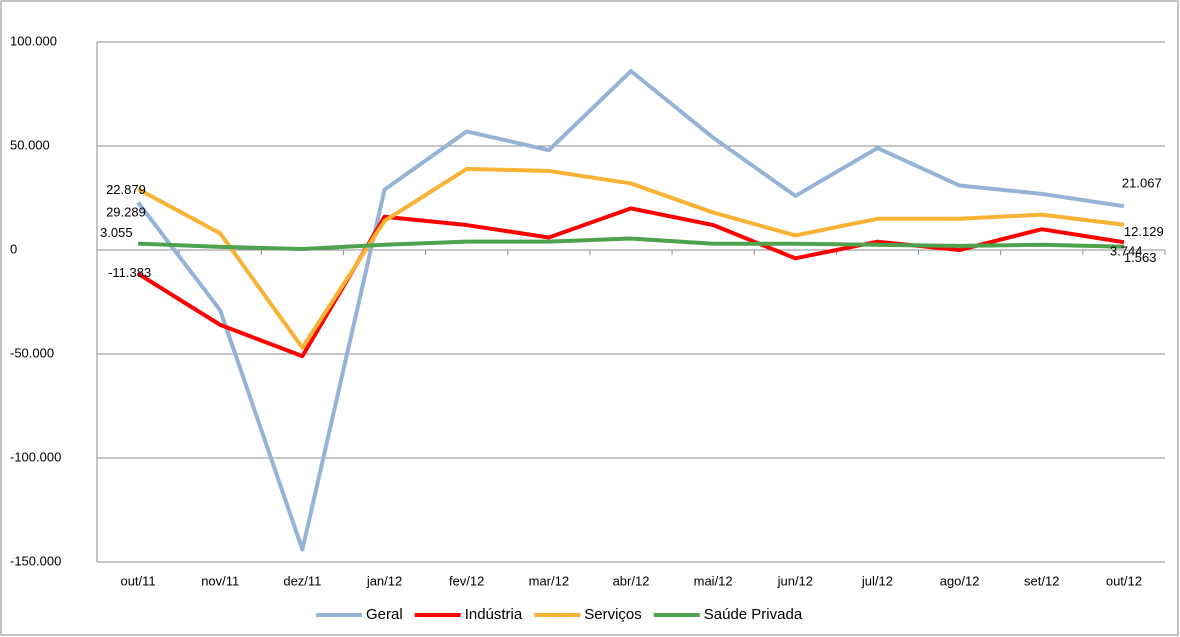 This screenshot has width=1180, height=637. What do you see at coordinates (302, 580) in the screenshot?
I see `x-tick-label: dez/11` at bounding box center [302, 580].